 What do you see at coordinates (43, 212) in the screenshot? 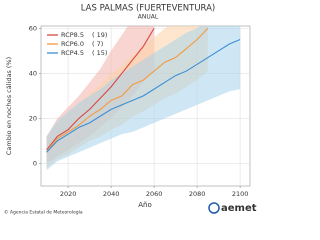
I see `footer: © Agencia Estatal de Meteorología` at bounding box center [43, 212].